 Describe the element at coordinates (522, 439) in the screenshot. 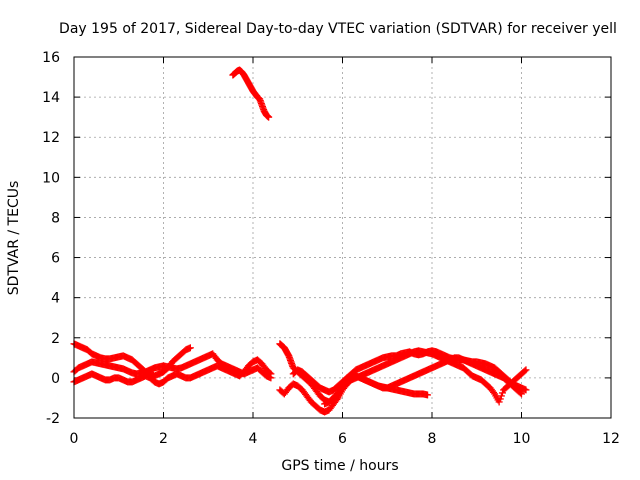

I see `x-tick-label: 10` at that location.